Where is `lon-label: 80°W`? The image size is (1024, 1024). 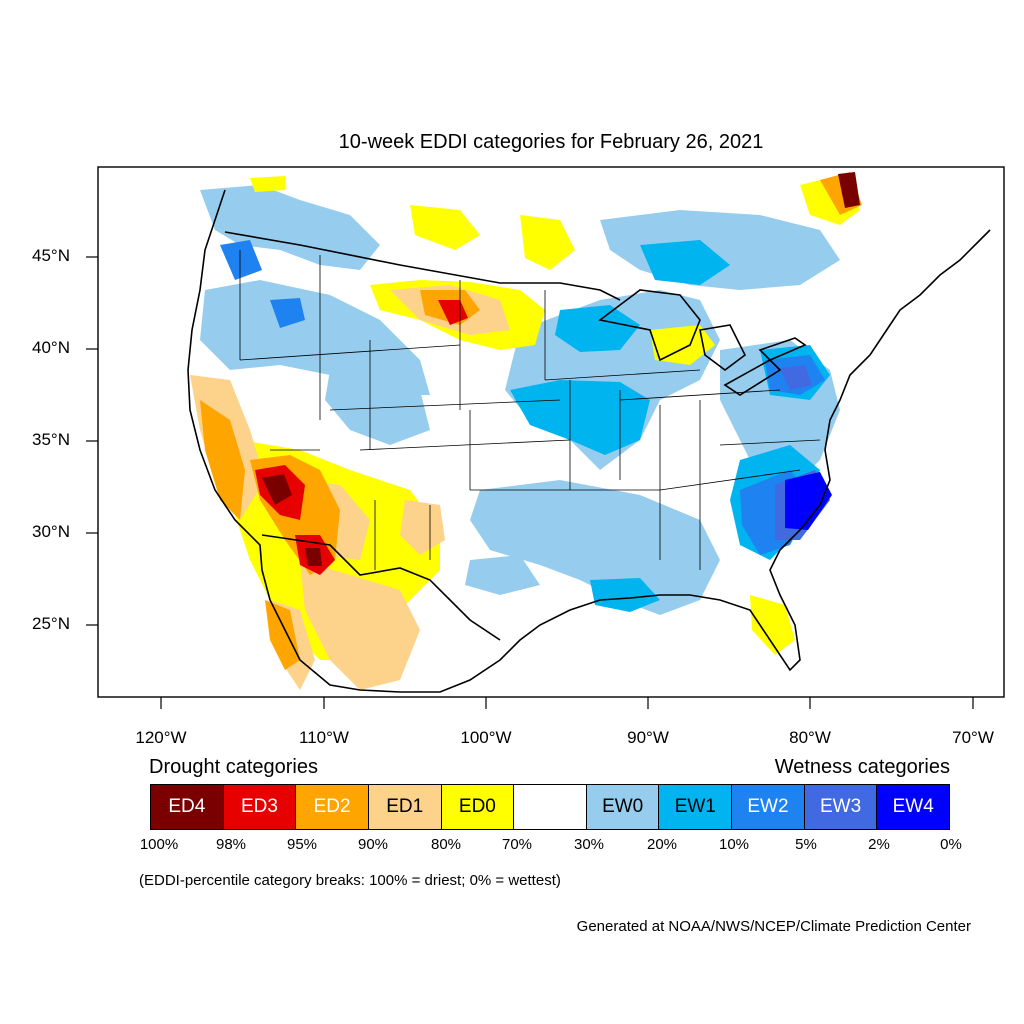
lon-label: 80°W is located at coordinates (810, 737).